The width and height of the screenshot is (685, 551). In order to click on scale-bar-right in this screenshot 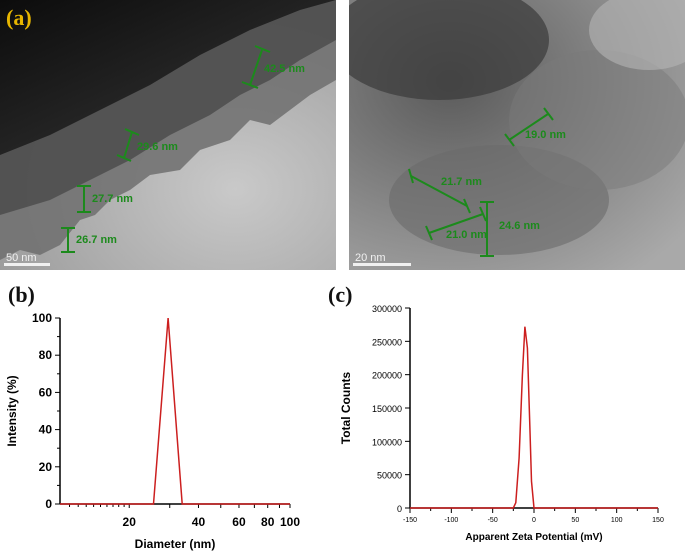, I will do `click(382, 264)`.